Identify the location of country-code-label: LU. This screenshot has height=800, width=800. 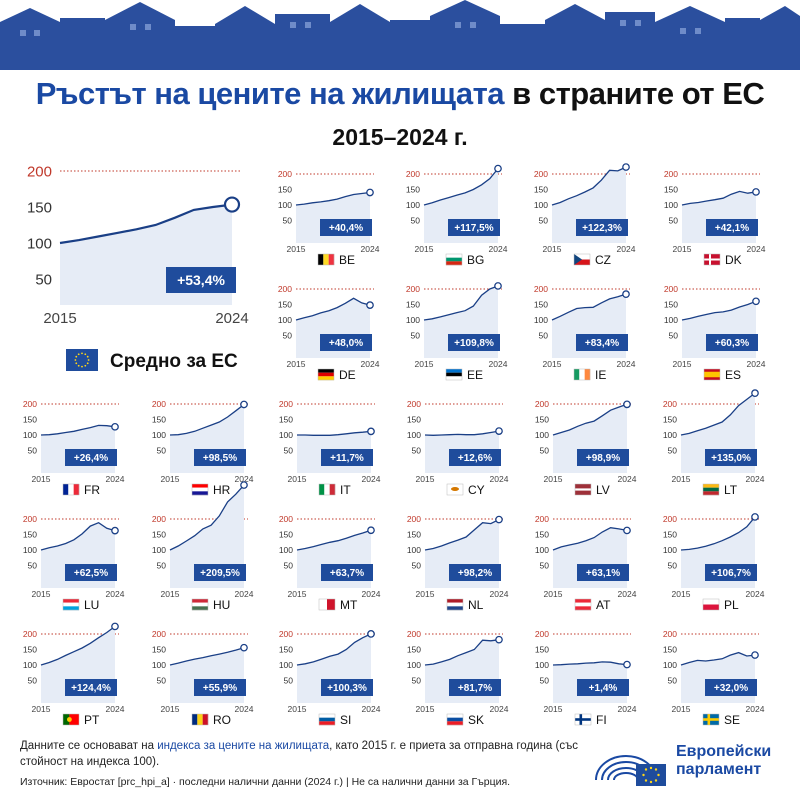
(91, 605).